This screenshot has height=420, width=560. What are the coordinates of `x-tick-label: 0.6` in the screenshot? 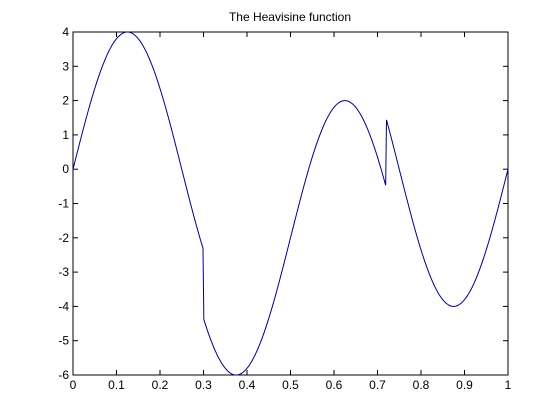 It's located at (334, 385).